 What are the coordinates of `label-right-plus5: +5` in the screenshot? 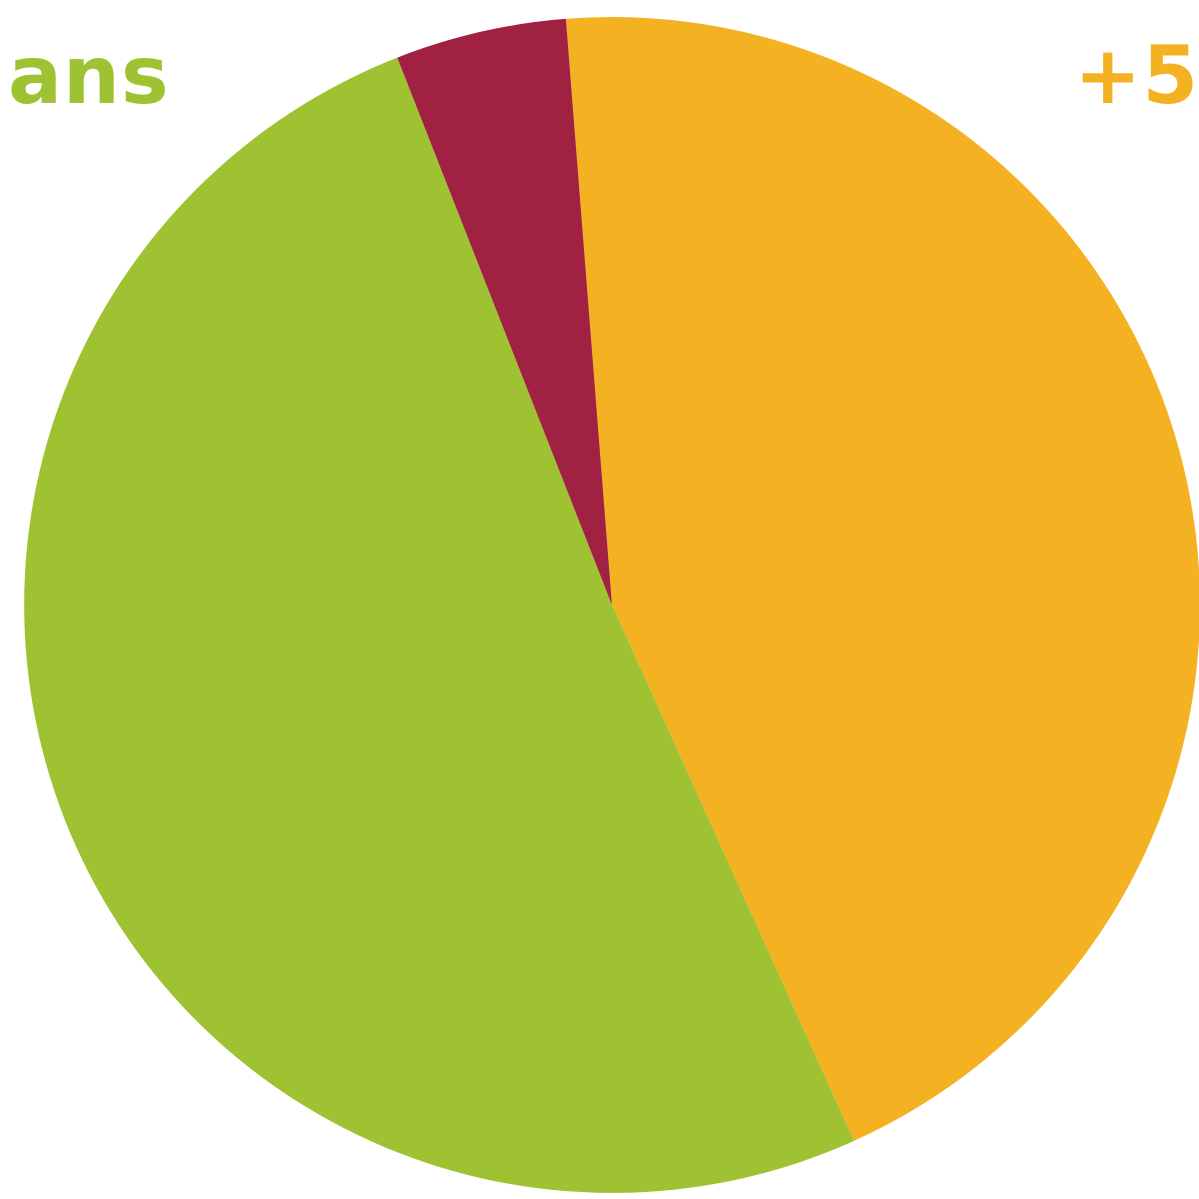 It's located at (1136, 75).